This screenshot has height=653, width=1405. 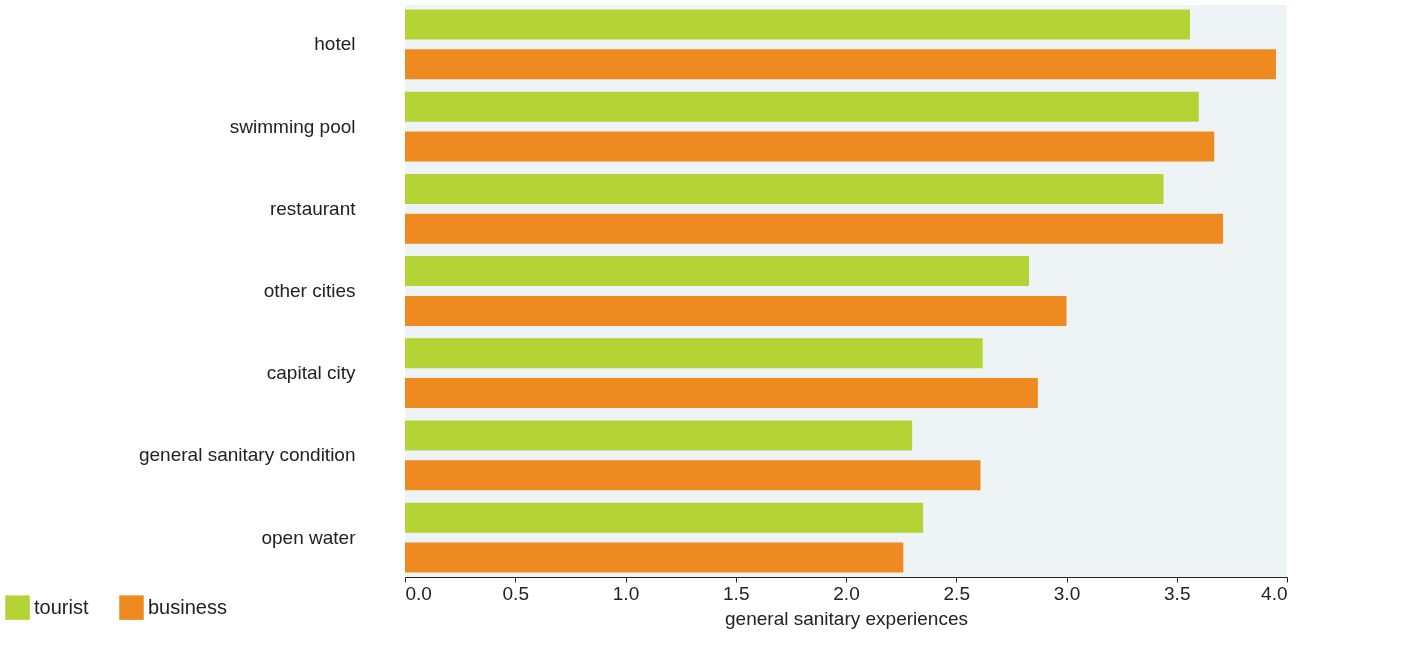 I want to click on y-tick-label: swimming pool, so click(x=292, y=126).